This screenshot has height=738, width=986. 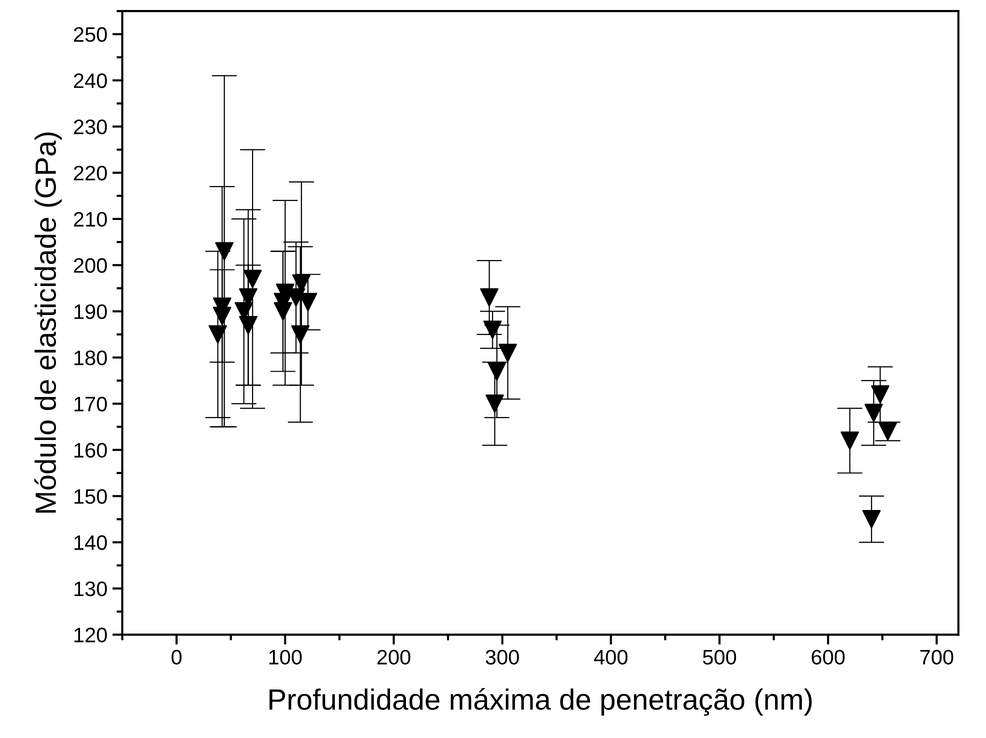 I want to click on y-tick-label: 250, so click(x=90, y=34).